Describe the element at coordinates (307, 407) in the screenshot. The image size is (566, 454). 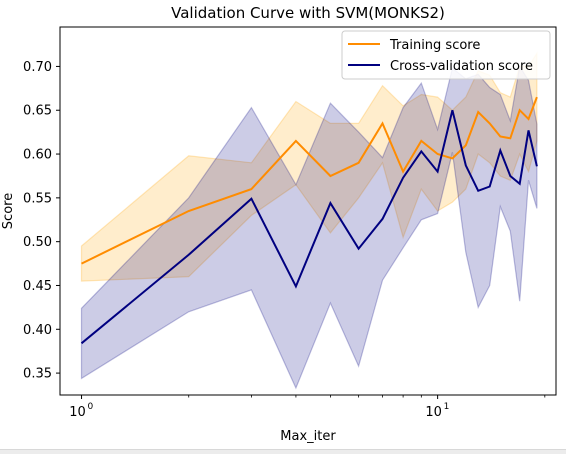
I see `x-axis-ticks: 10 0 10 1` at that location.